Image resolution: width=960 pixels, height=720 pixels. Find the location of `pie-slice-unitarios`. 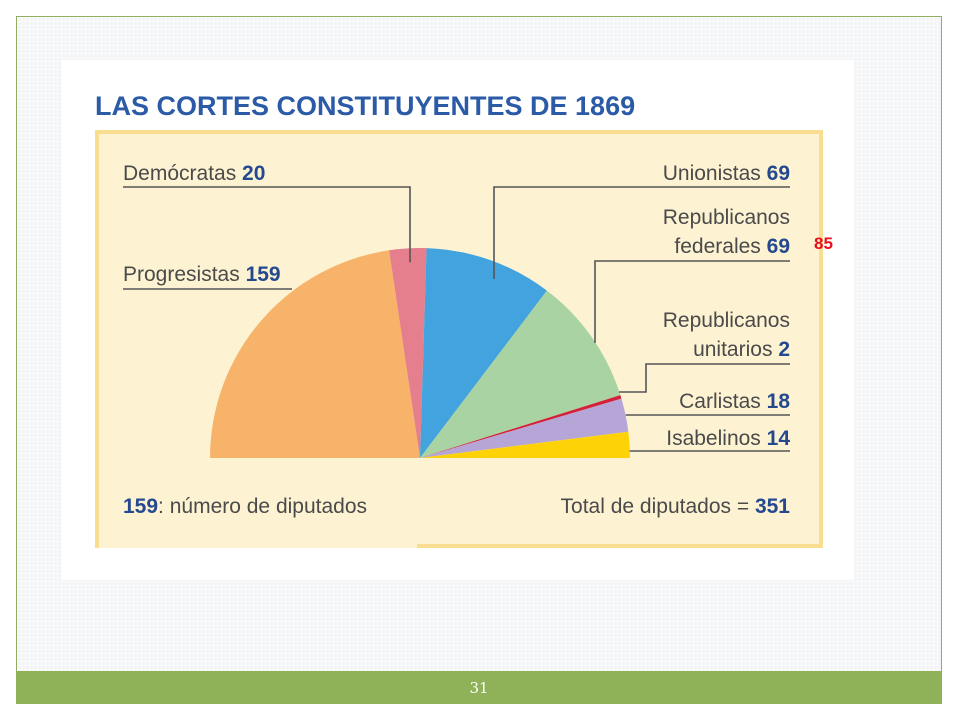

pie-slice-unitarios is located at coordinates (521, 426).